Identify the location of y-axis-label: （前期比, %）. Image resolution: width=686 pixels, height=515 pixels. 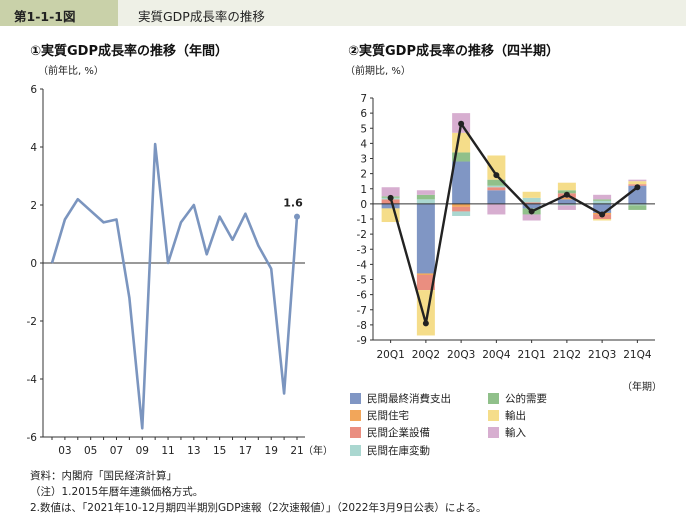
(378, 70).